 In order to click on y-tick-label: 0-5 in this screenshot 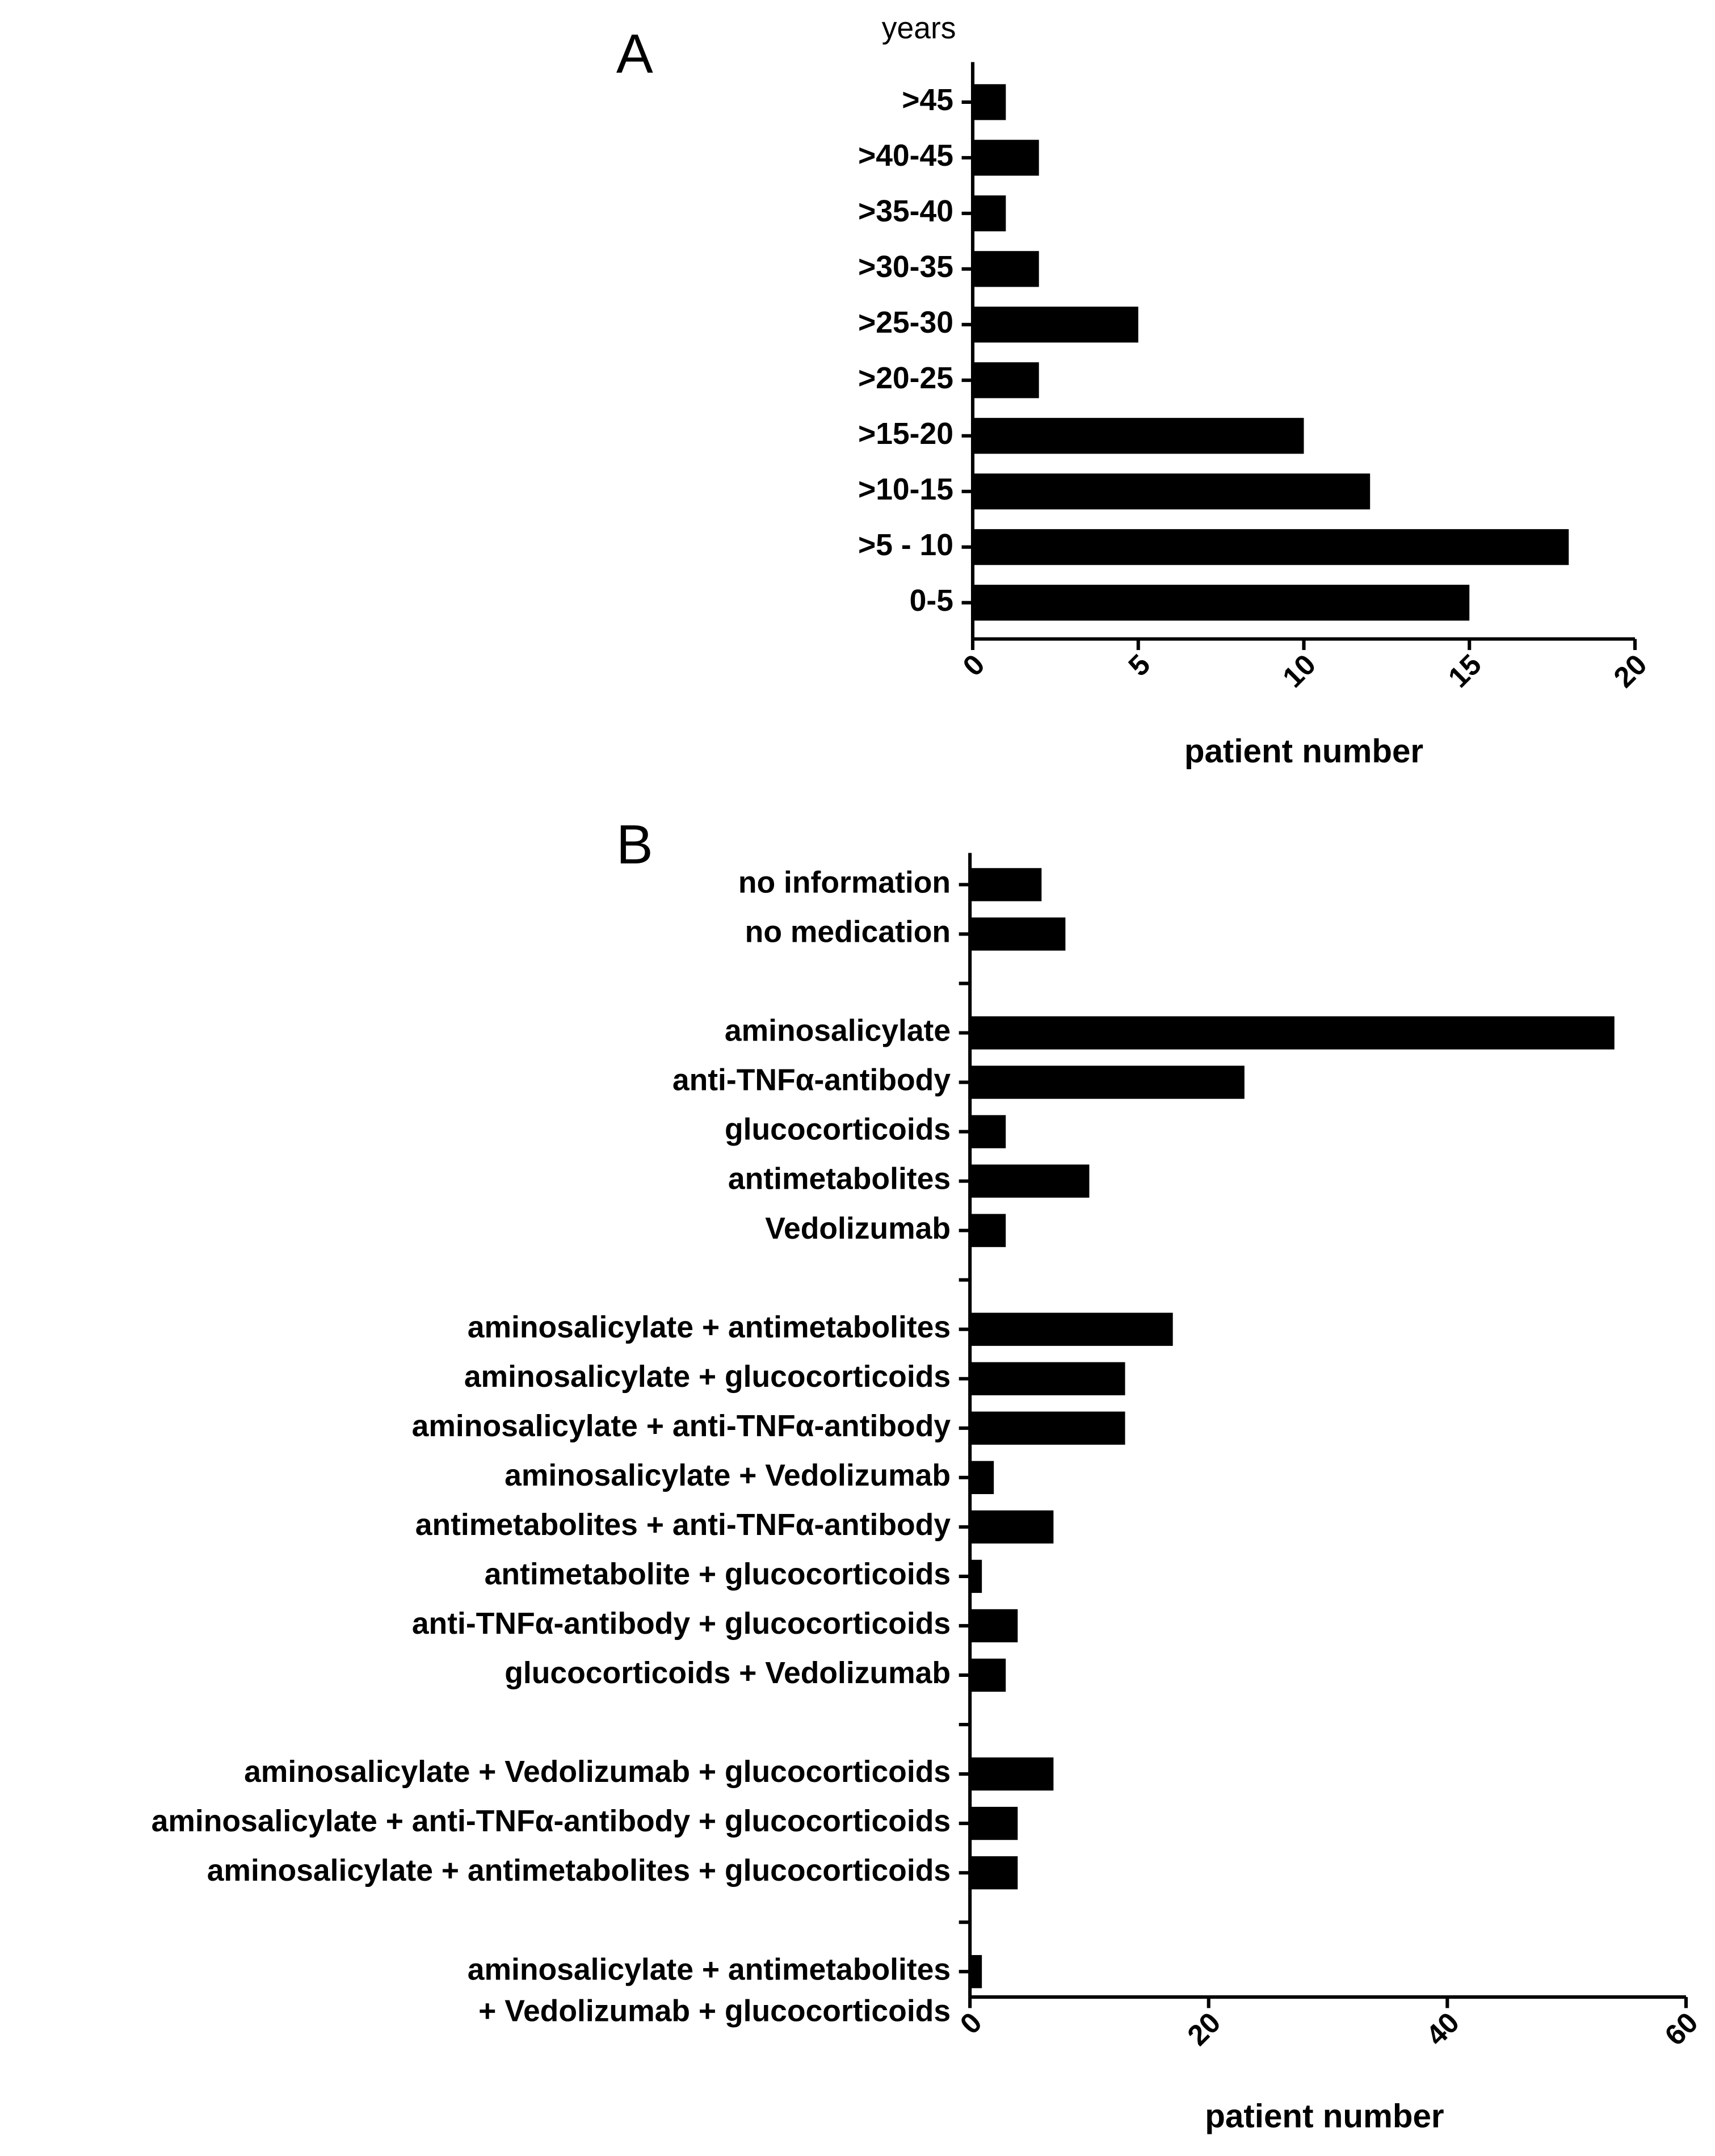, I will do `click(932, 601)`.